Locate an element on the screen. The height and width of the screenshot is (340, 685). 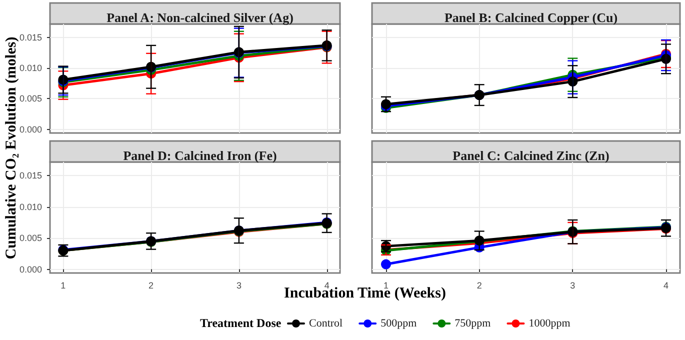
chart-title: Panel A: Non-calcined Silver (Ag) is located at coordinates (200, 17).